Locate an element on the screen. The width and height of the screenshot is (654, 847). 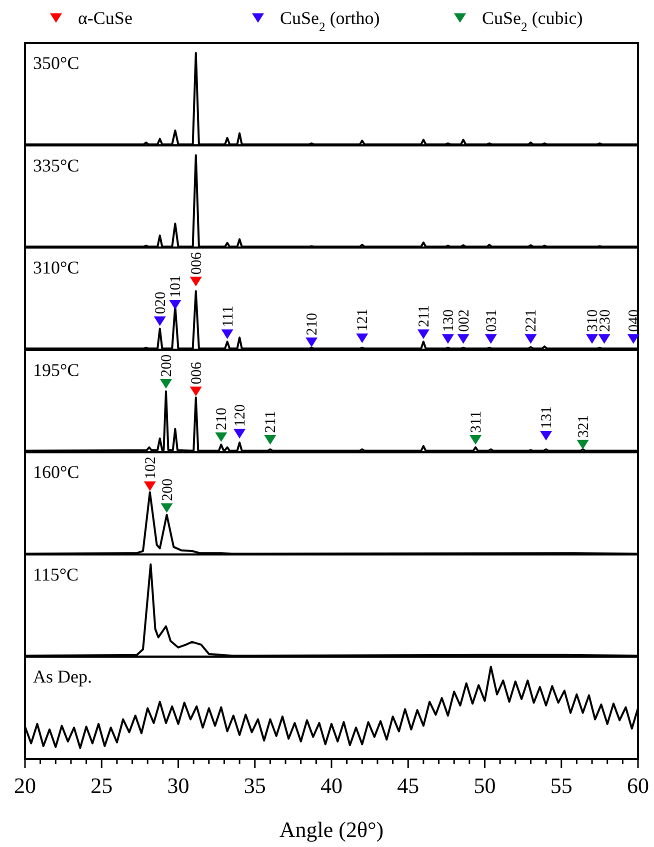
x-axis-title: Angle (2θ°) is located at coordinates (331, 829).